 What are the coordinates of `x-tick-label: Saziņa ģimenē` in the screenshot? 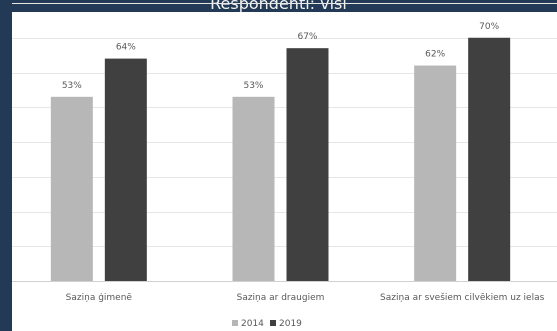 It's located at (99, 298).